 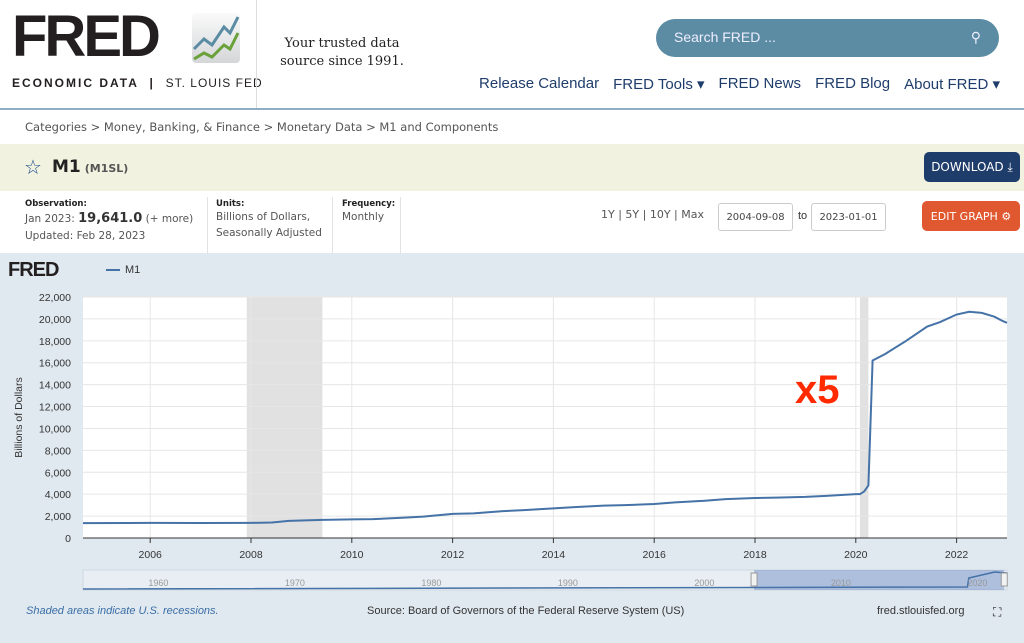 I want to click on page-title: M1 (M1SL), so click(x=90, y=167).